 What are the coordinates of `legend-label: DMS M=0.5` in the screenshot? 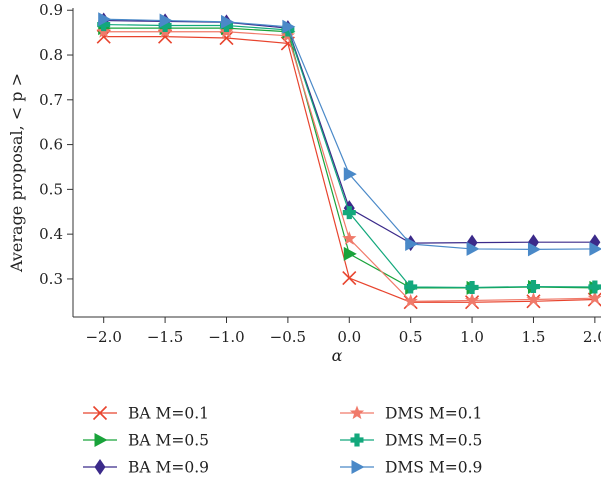 It's located at (433, 441).